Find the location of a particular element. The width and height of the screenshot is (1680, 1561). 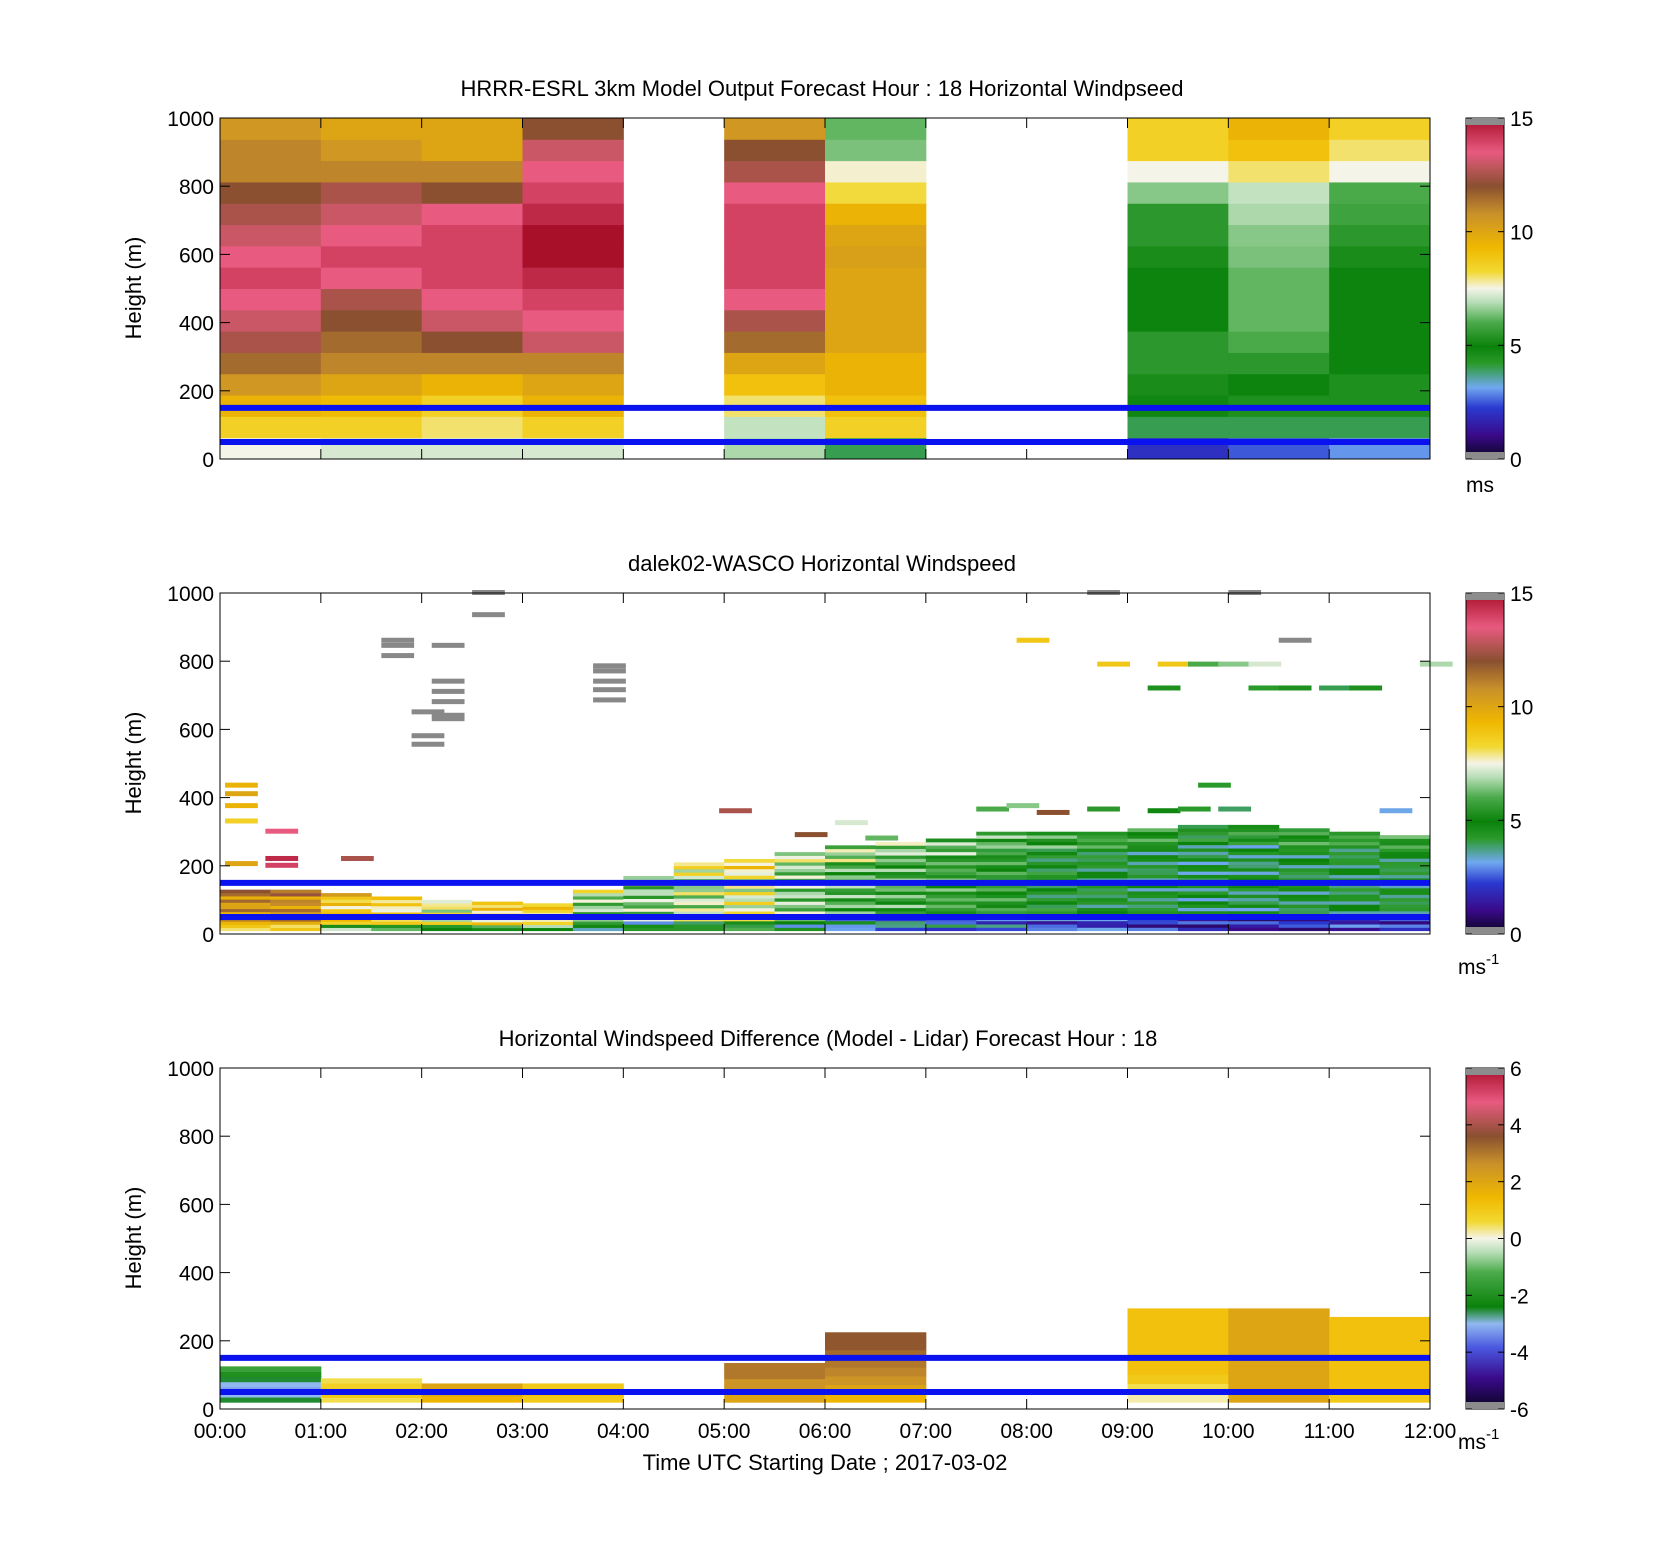

panel-2-colorbar-label: ms-1 is located at coordinates (1478, 965).